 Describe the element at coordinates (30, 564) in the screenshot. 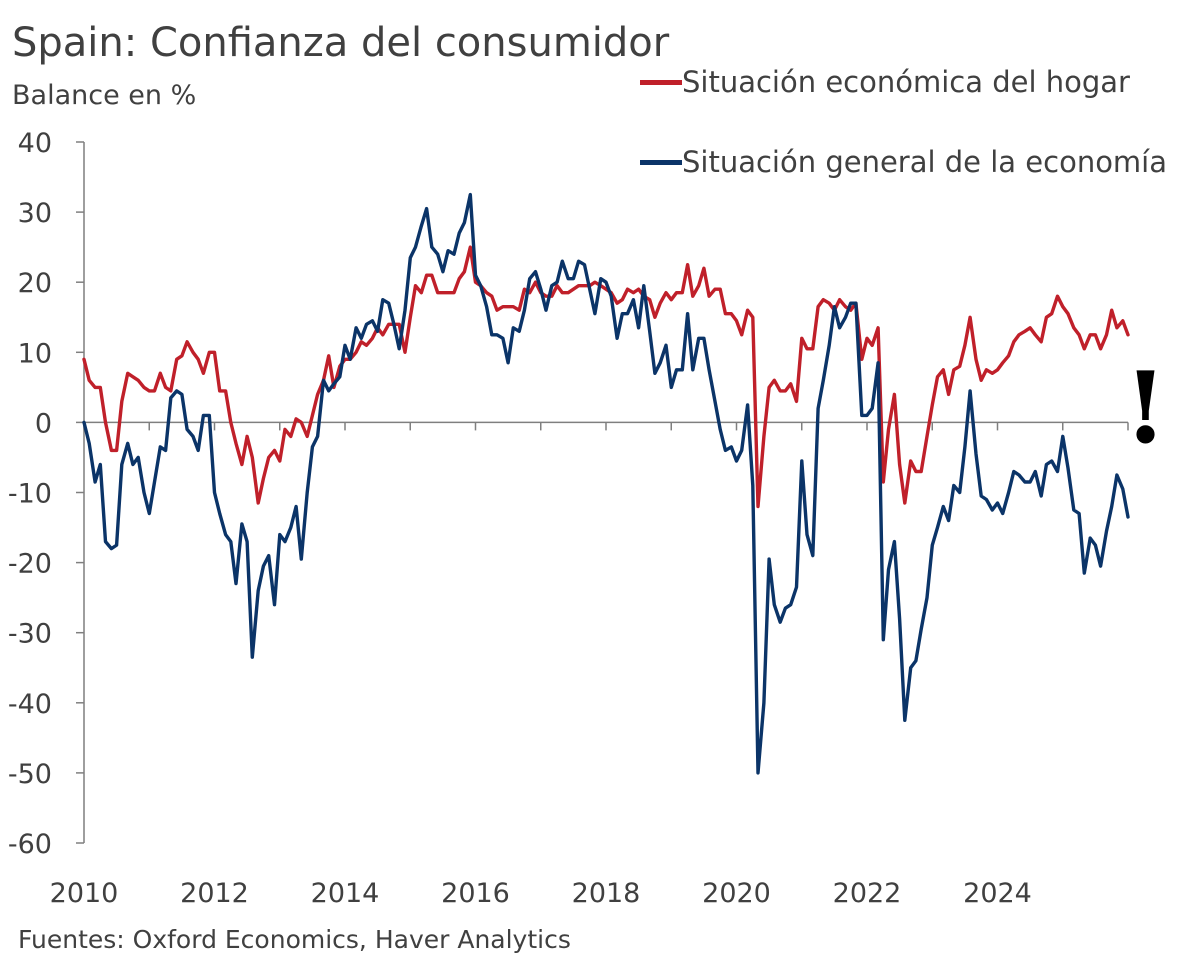

I see `y-tick-label: -20` at that location.